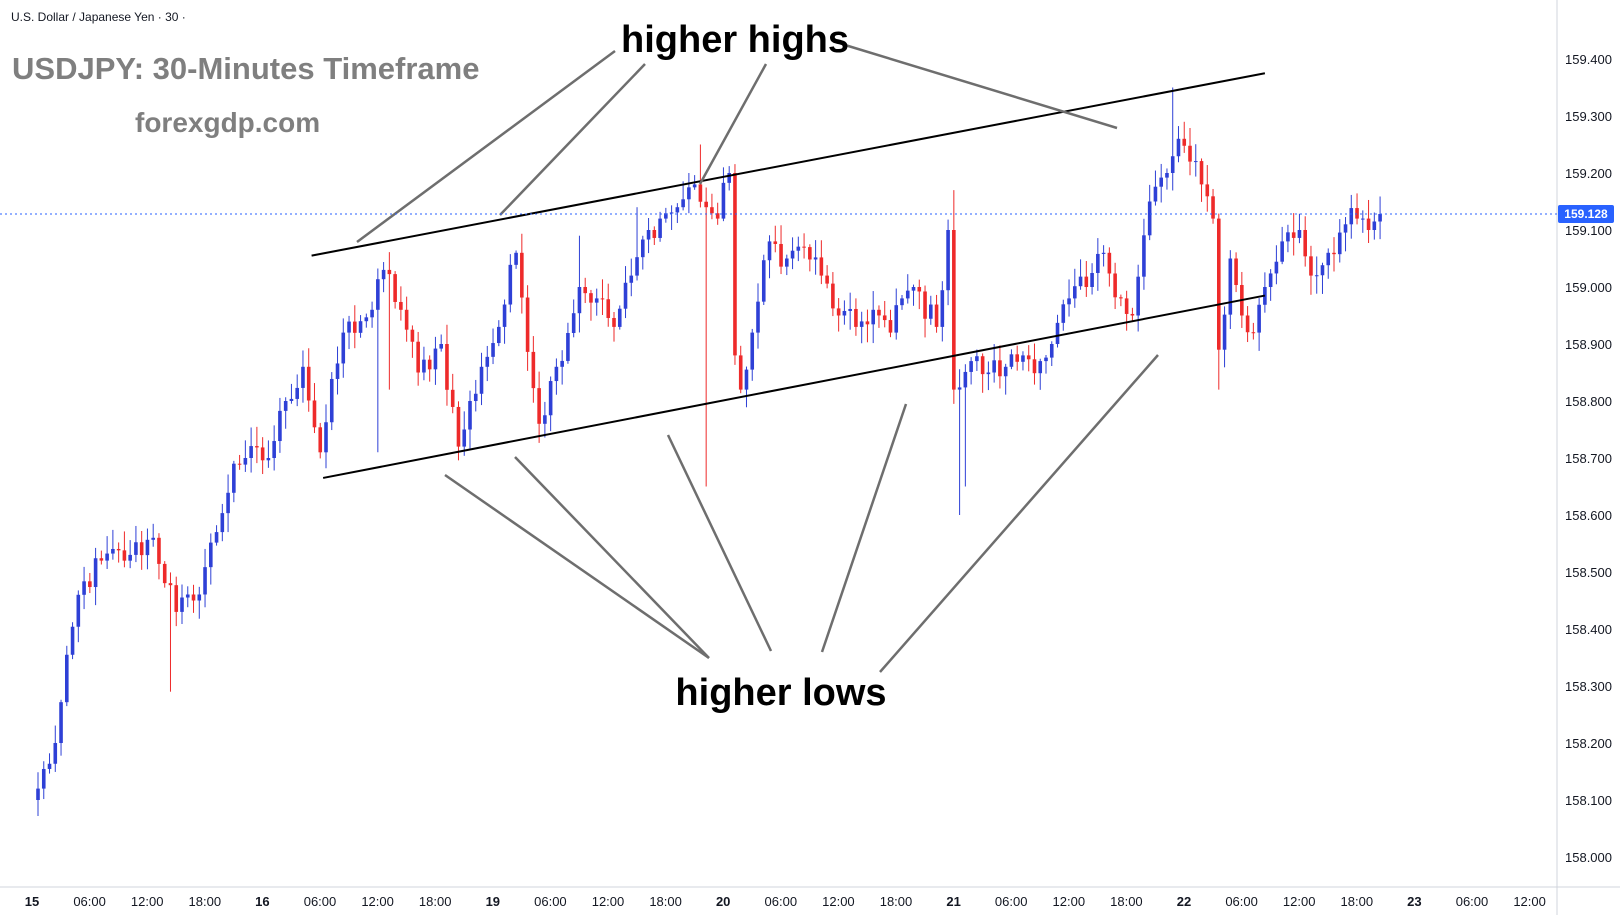 The image size is (1620, 915). I want to click on higher-lows-label: higher lows, so click(780, 693).